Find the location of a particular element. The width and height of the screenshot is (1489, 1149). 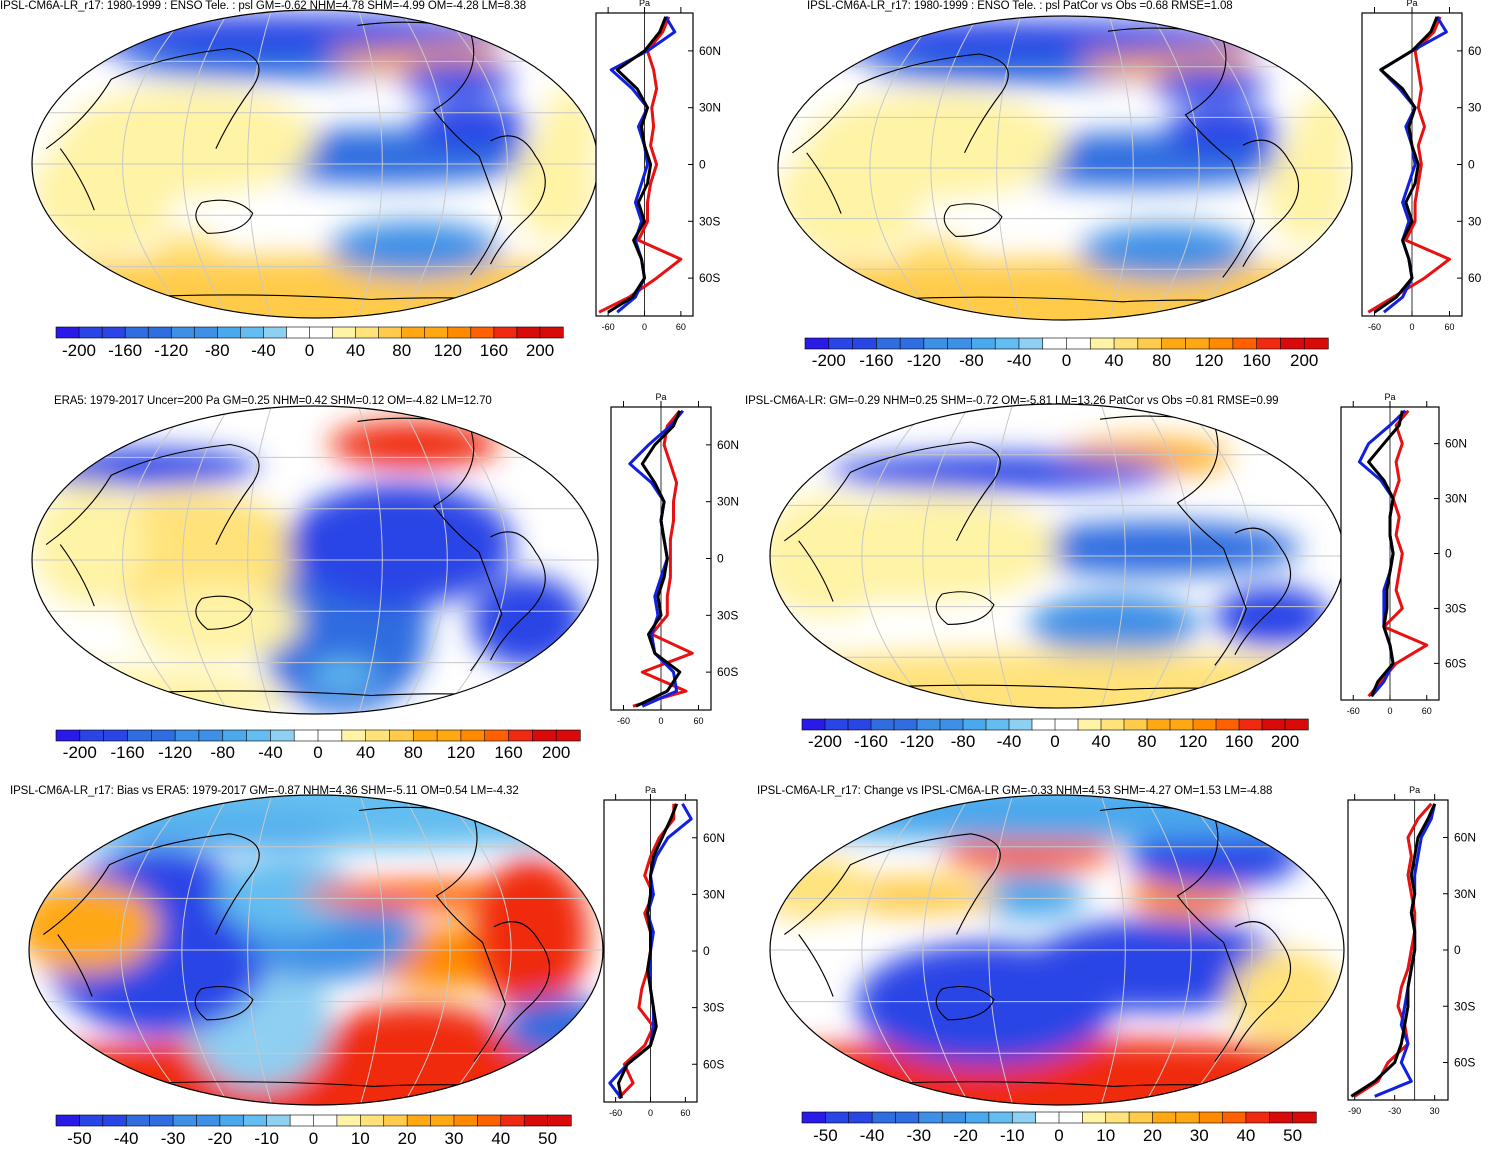

map-outline is located at coordinates (316, 950).